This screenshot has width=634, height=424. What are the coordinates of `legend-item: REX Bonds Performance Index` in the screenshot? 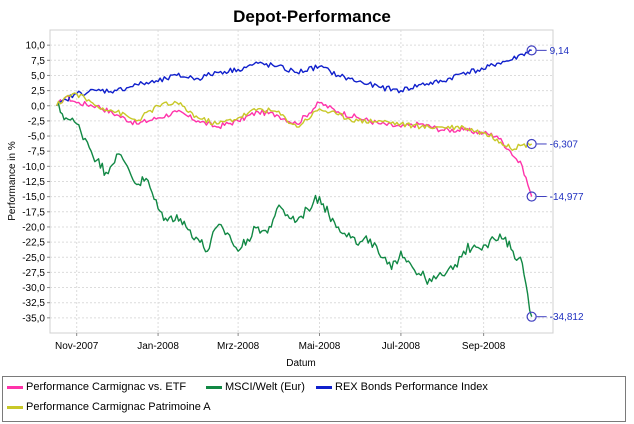 It's located at (402, 387).